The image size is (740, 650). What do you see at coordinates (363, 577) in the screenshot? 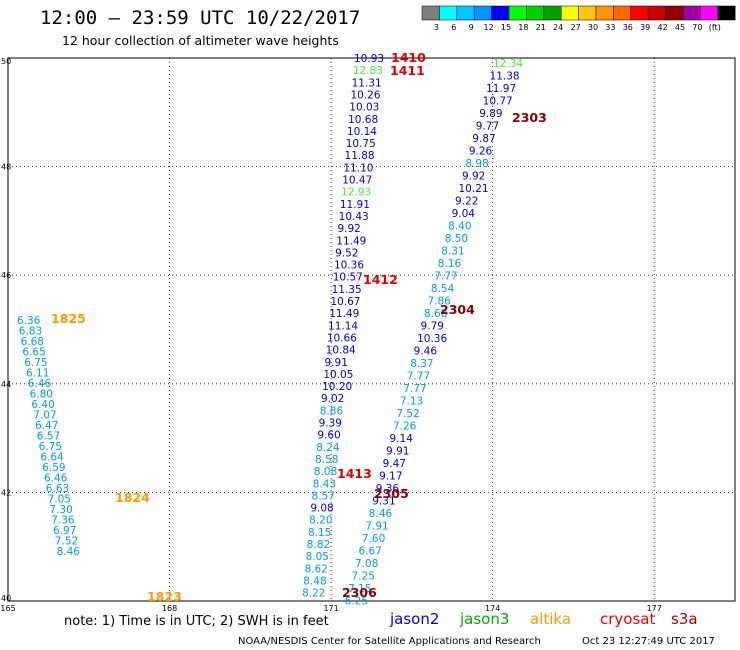
I see `jason3-value: 7.25` at bounding box center [363, 577].